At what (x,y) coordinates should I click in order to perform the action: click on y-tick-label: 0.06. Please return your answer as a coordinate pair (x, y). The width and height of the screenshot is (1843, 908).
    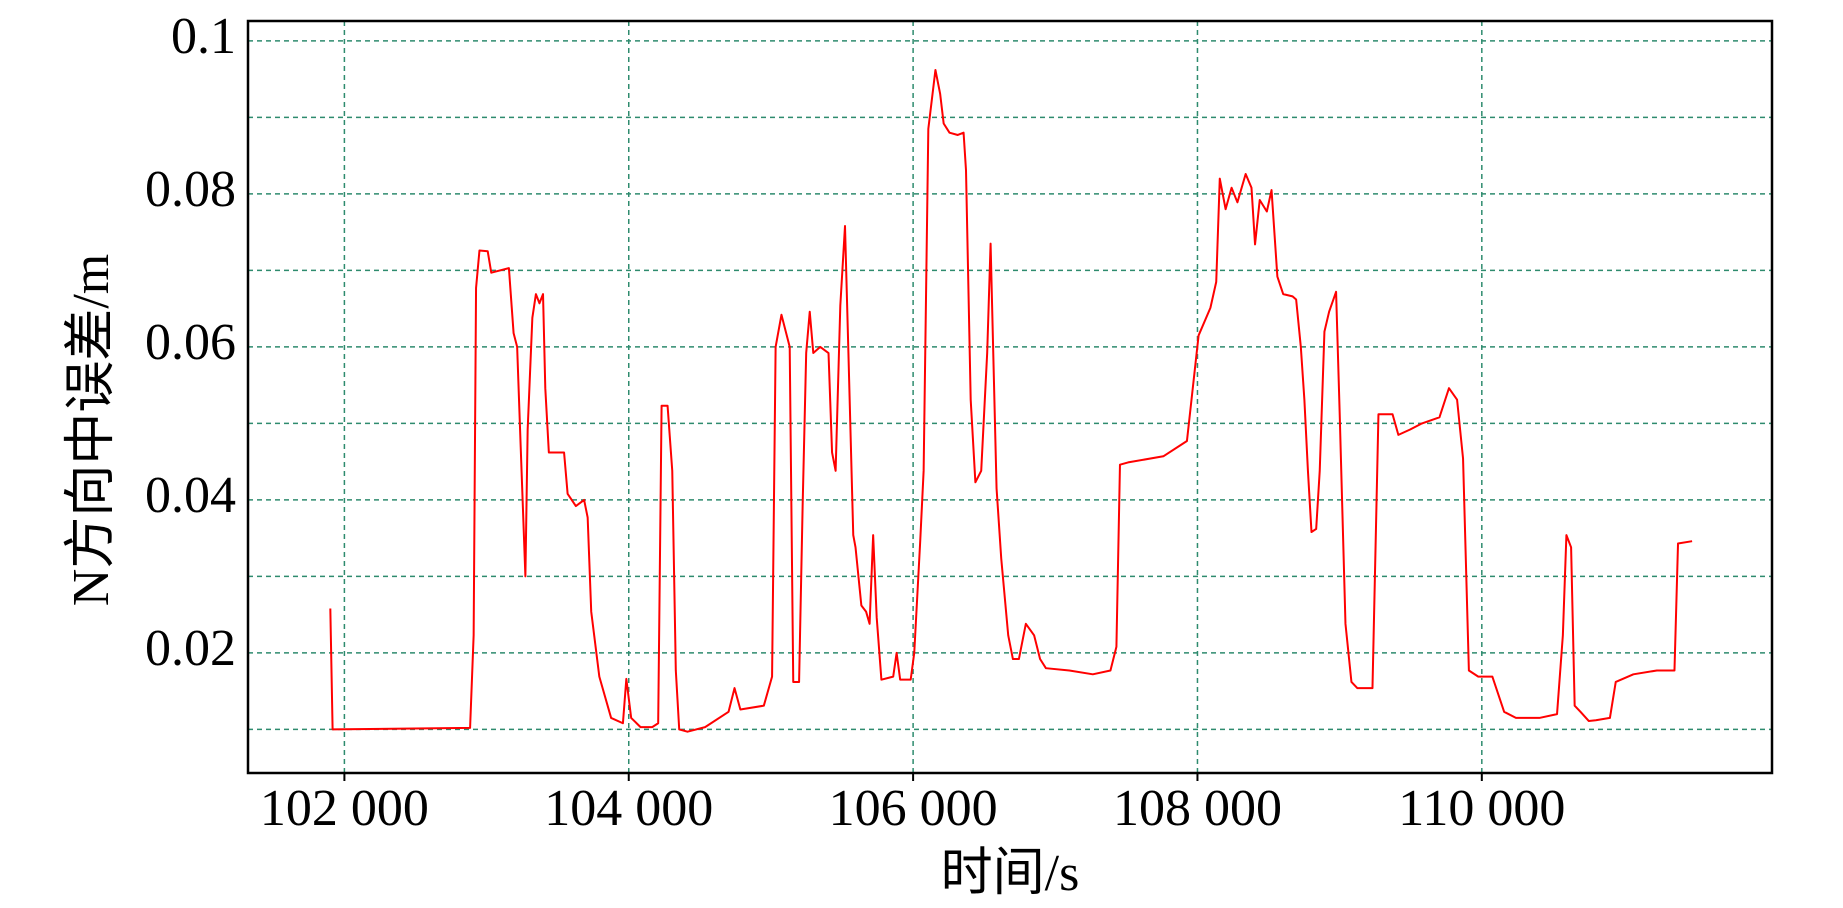
    Looking at the image, I should click on (190, 342).